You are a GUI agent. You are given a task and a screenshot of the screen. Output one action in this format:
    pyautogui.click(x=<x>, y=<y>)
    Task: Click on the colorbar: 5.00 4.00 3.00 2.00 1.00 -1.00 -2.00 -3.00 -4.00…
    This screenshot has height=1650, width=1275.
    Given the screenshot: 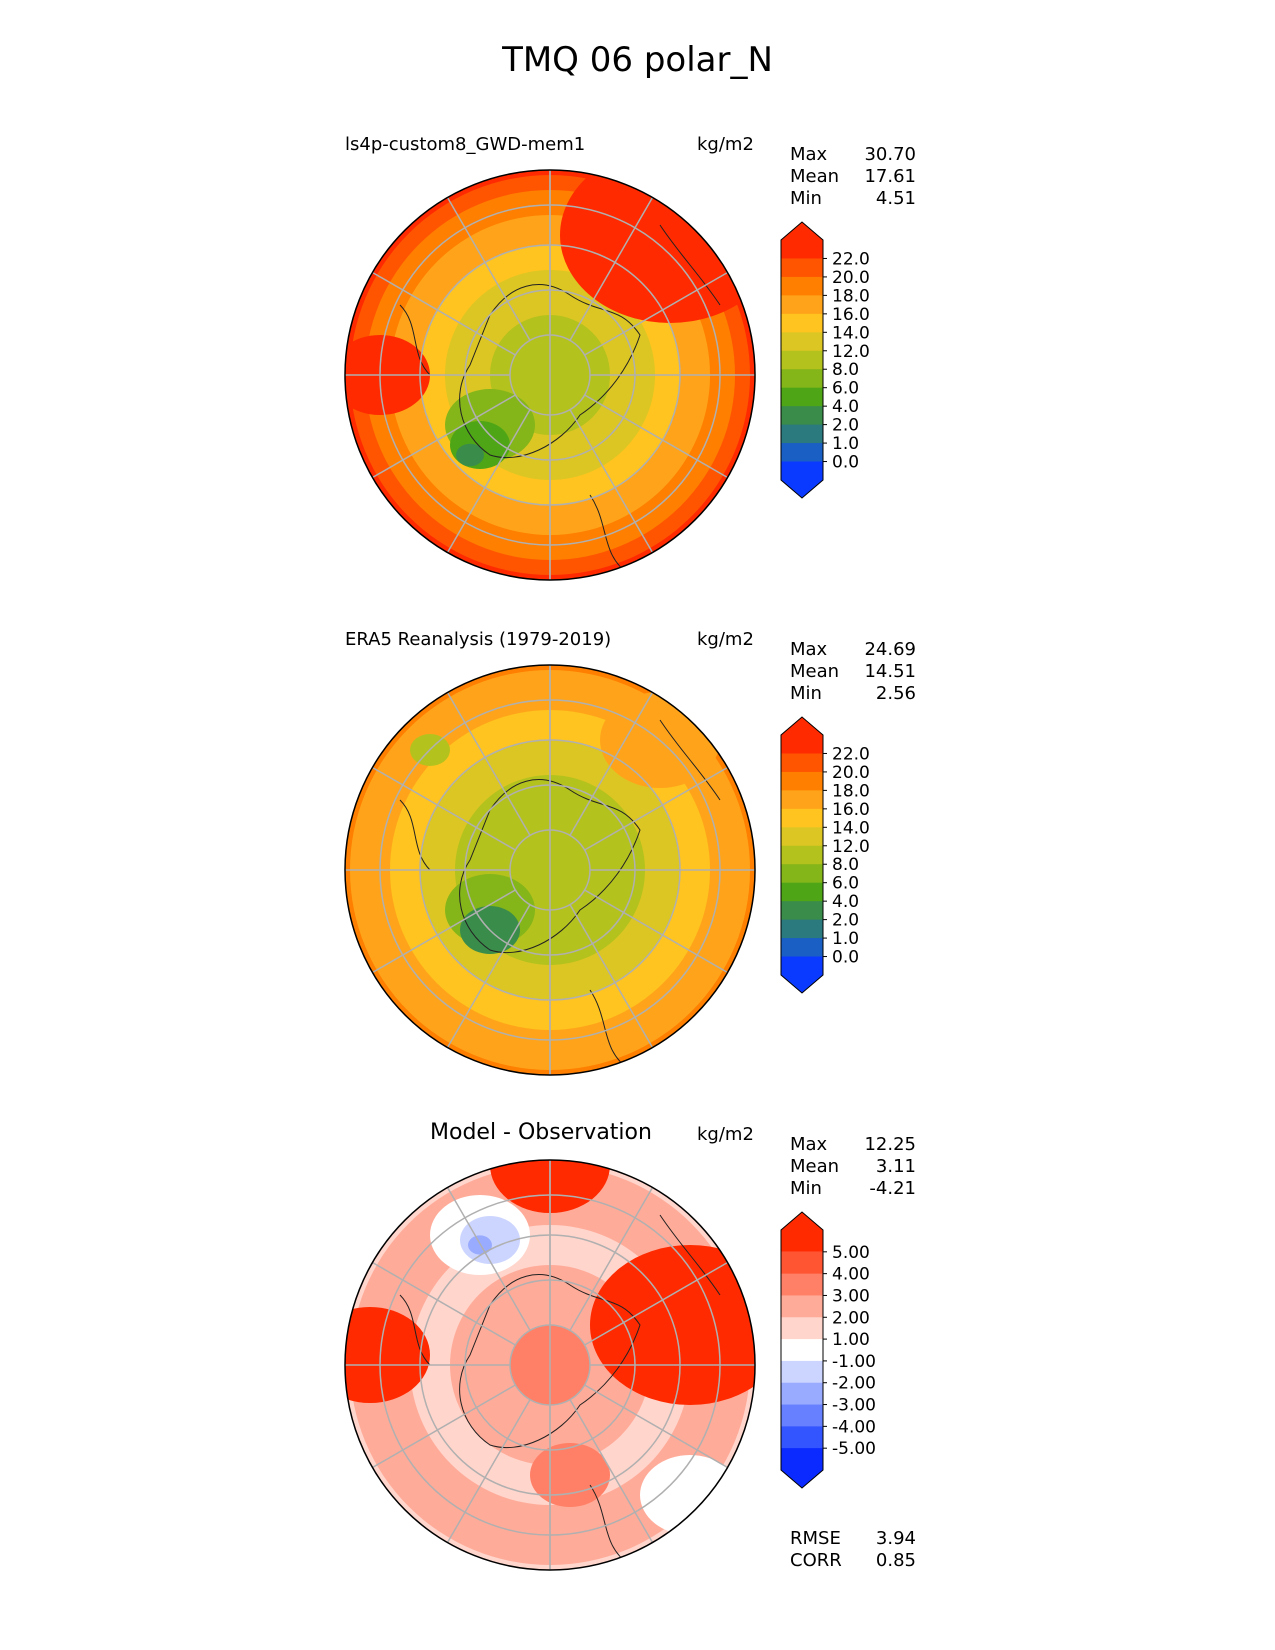 What is the action you would take?
    pyautogui.click(x=845, y=1352)
    